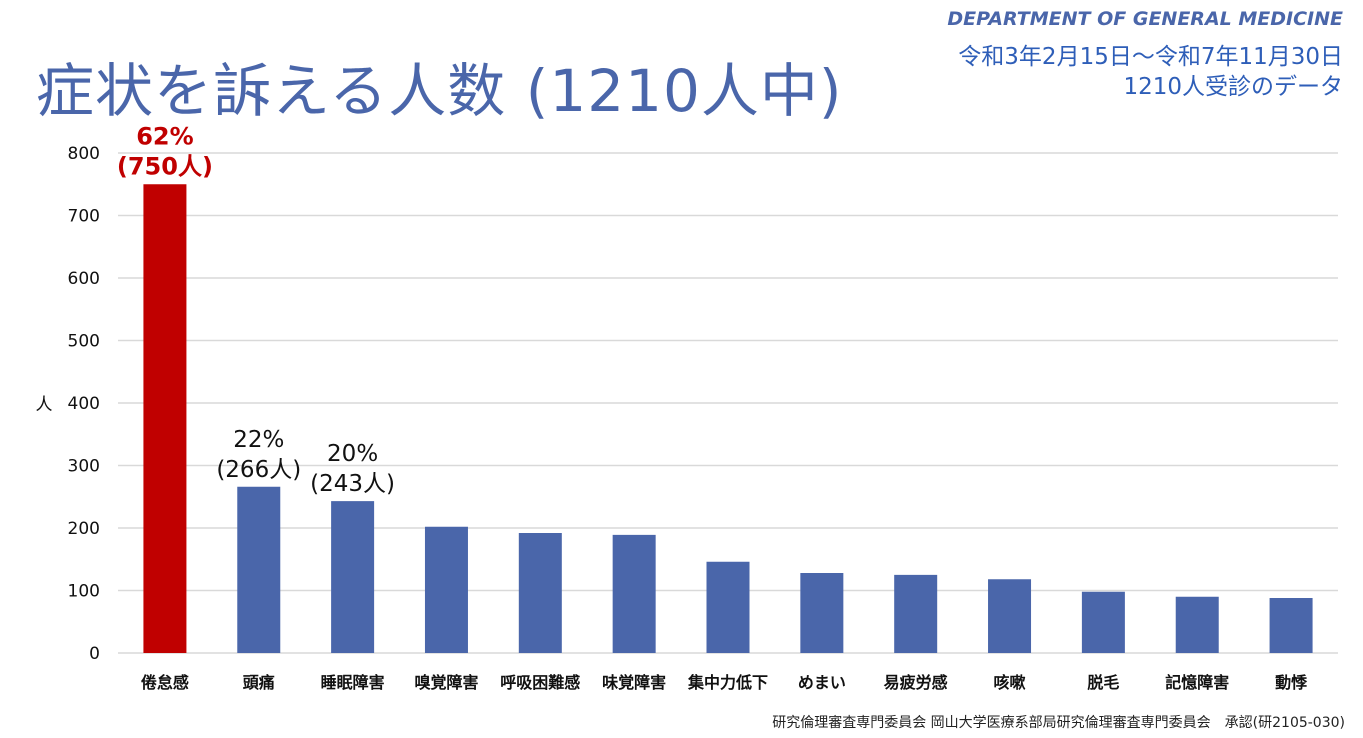 This screenshot has width=1363, height=738. What do you see at coordinates (1291, 682) in the screenshot?
I see `x-tick-label: 動悸` at bounding box center [1291, 682].